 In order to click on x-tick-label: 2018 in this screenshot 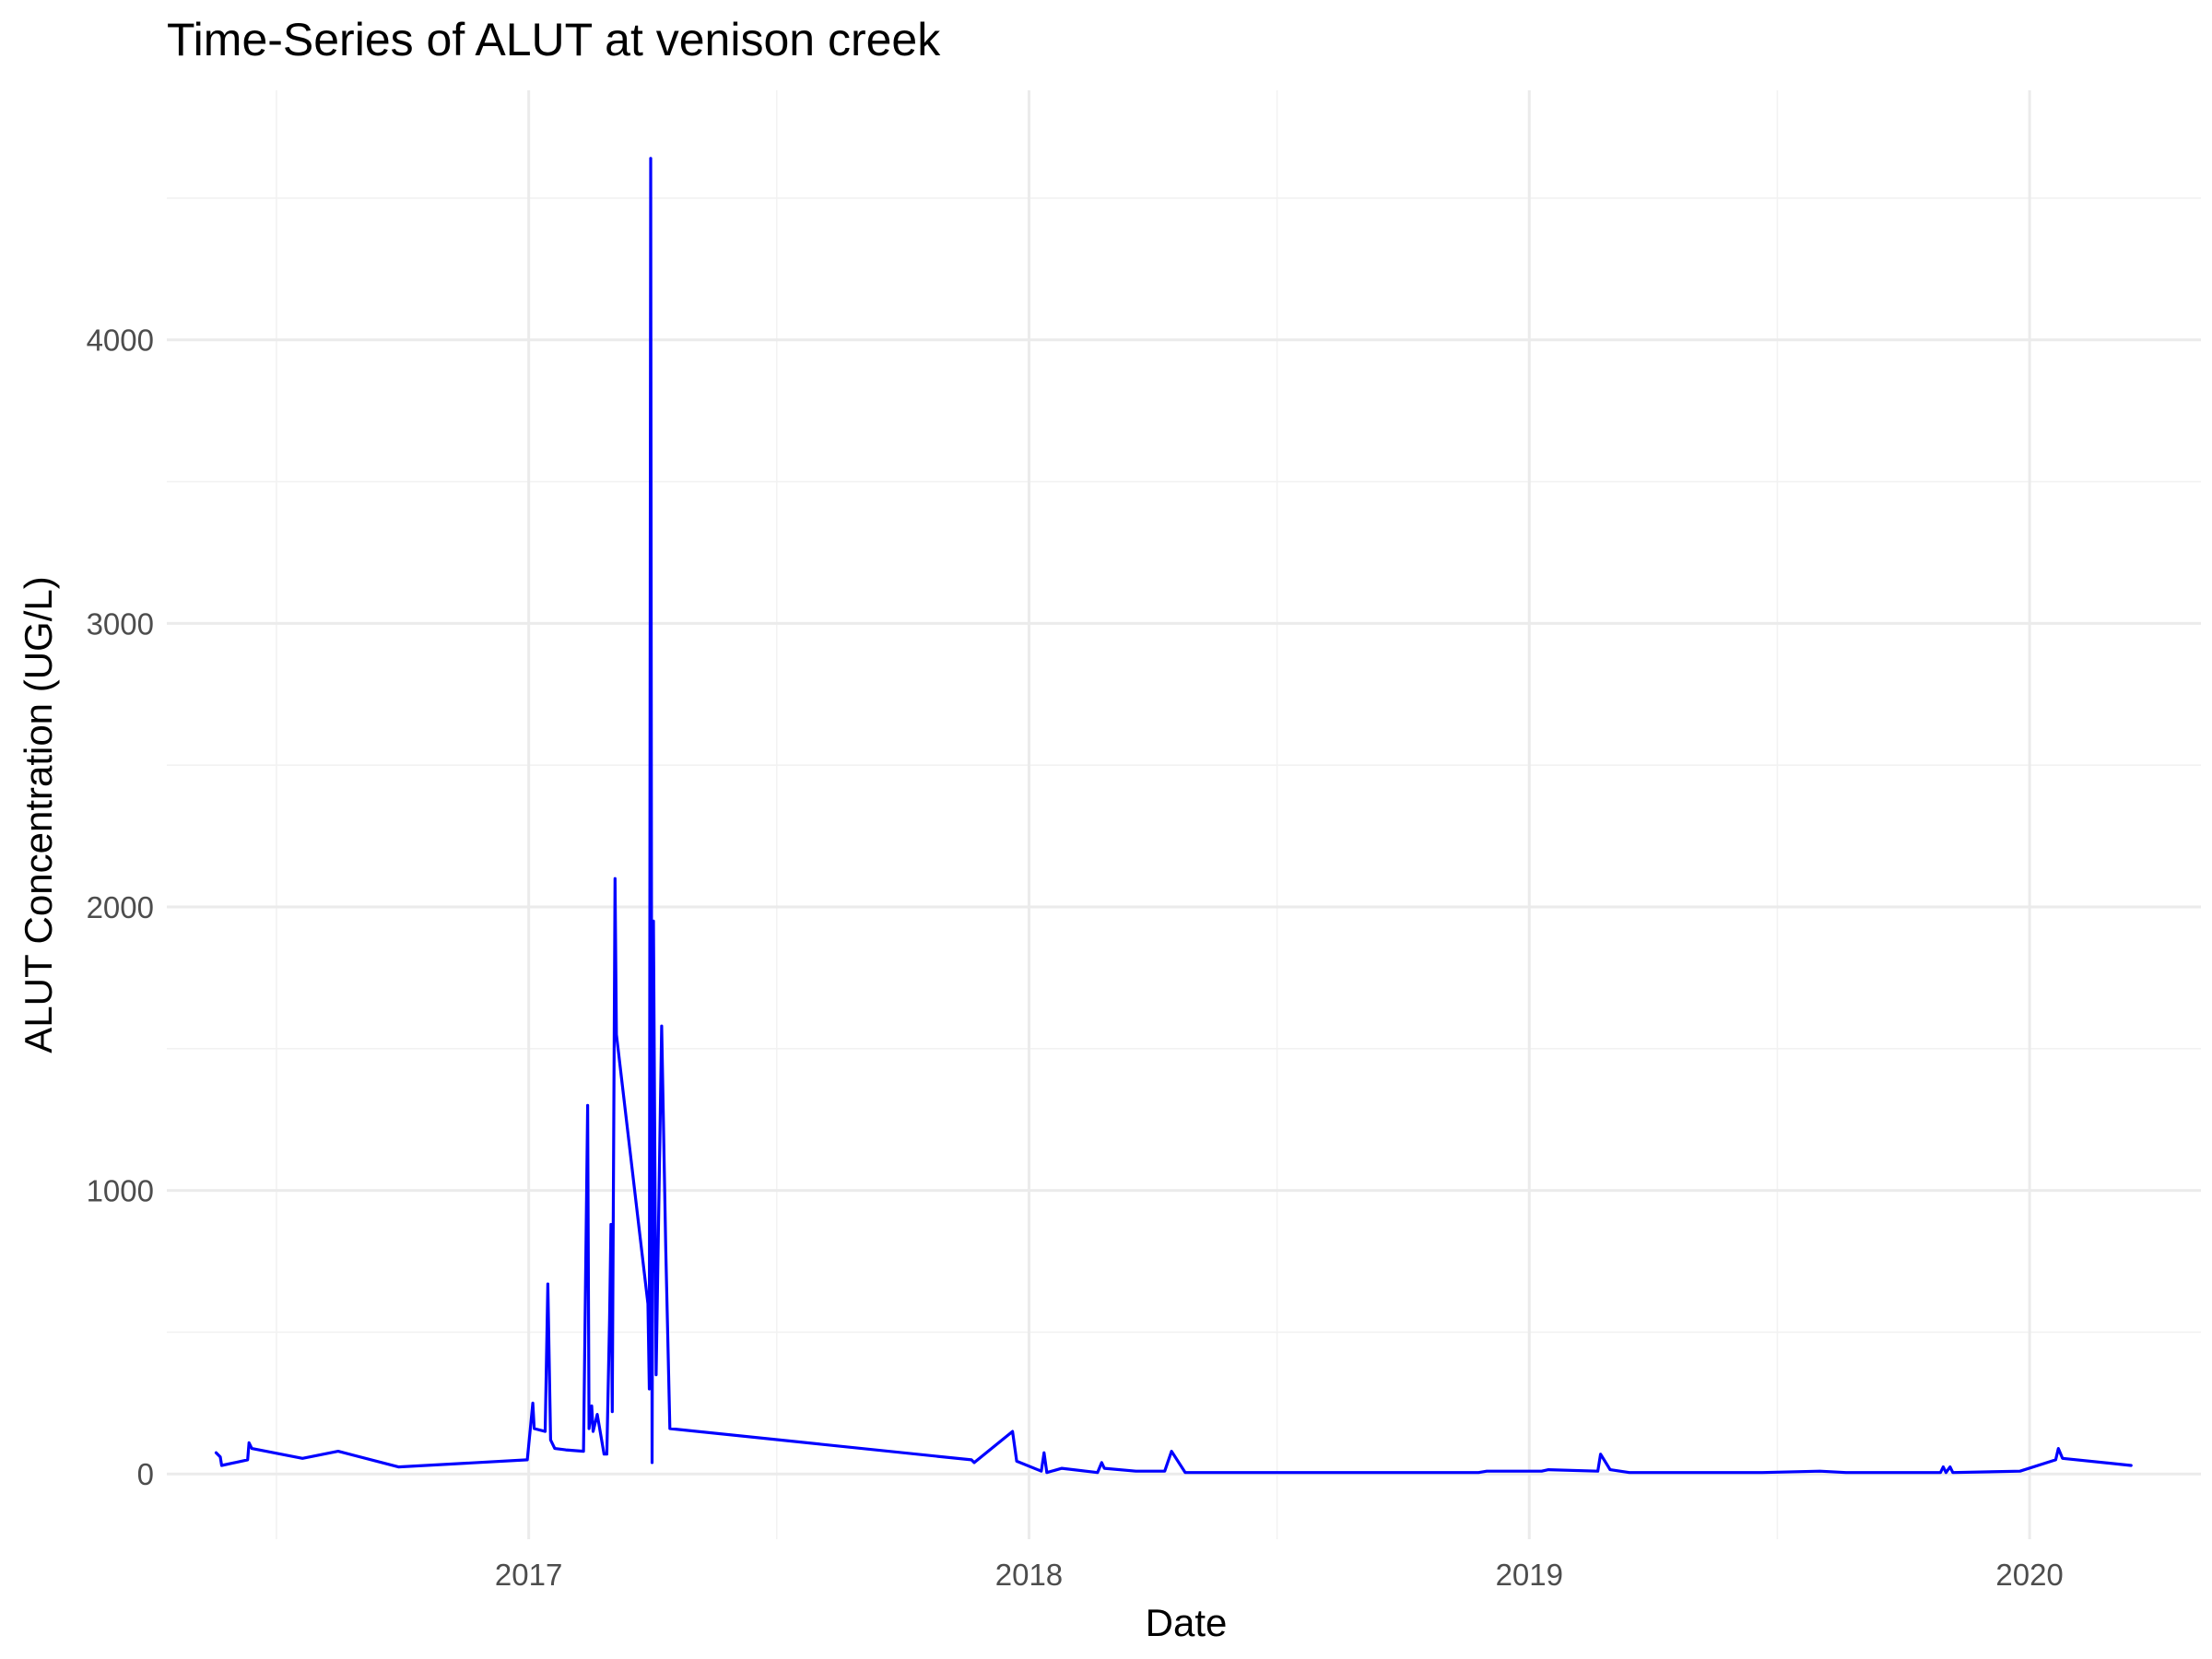, I will do `click(1029, 1575)`.